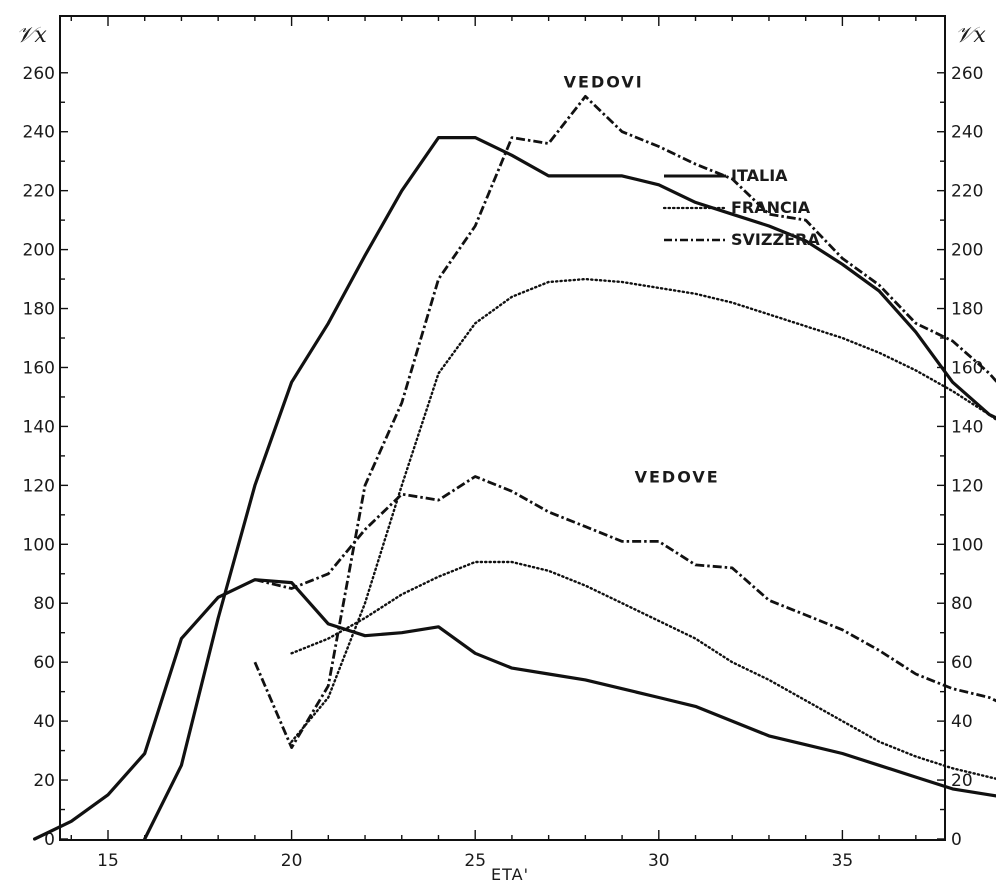 Image resolution: width=996 pixels, height=888 pixels. What do you see at coordinates (962, 722) in the screenshot?
I see `y-tick-label-right: 40` at bounding box center [962, 722].